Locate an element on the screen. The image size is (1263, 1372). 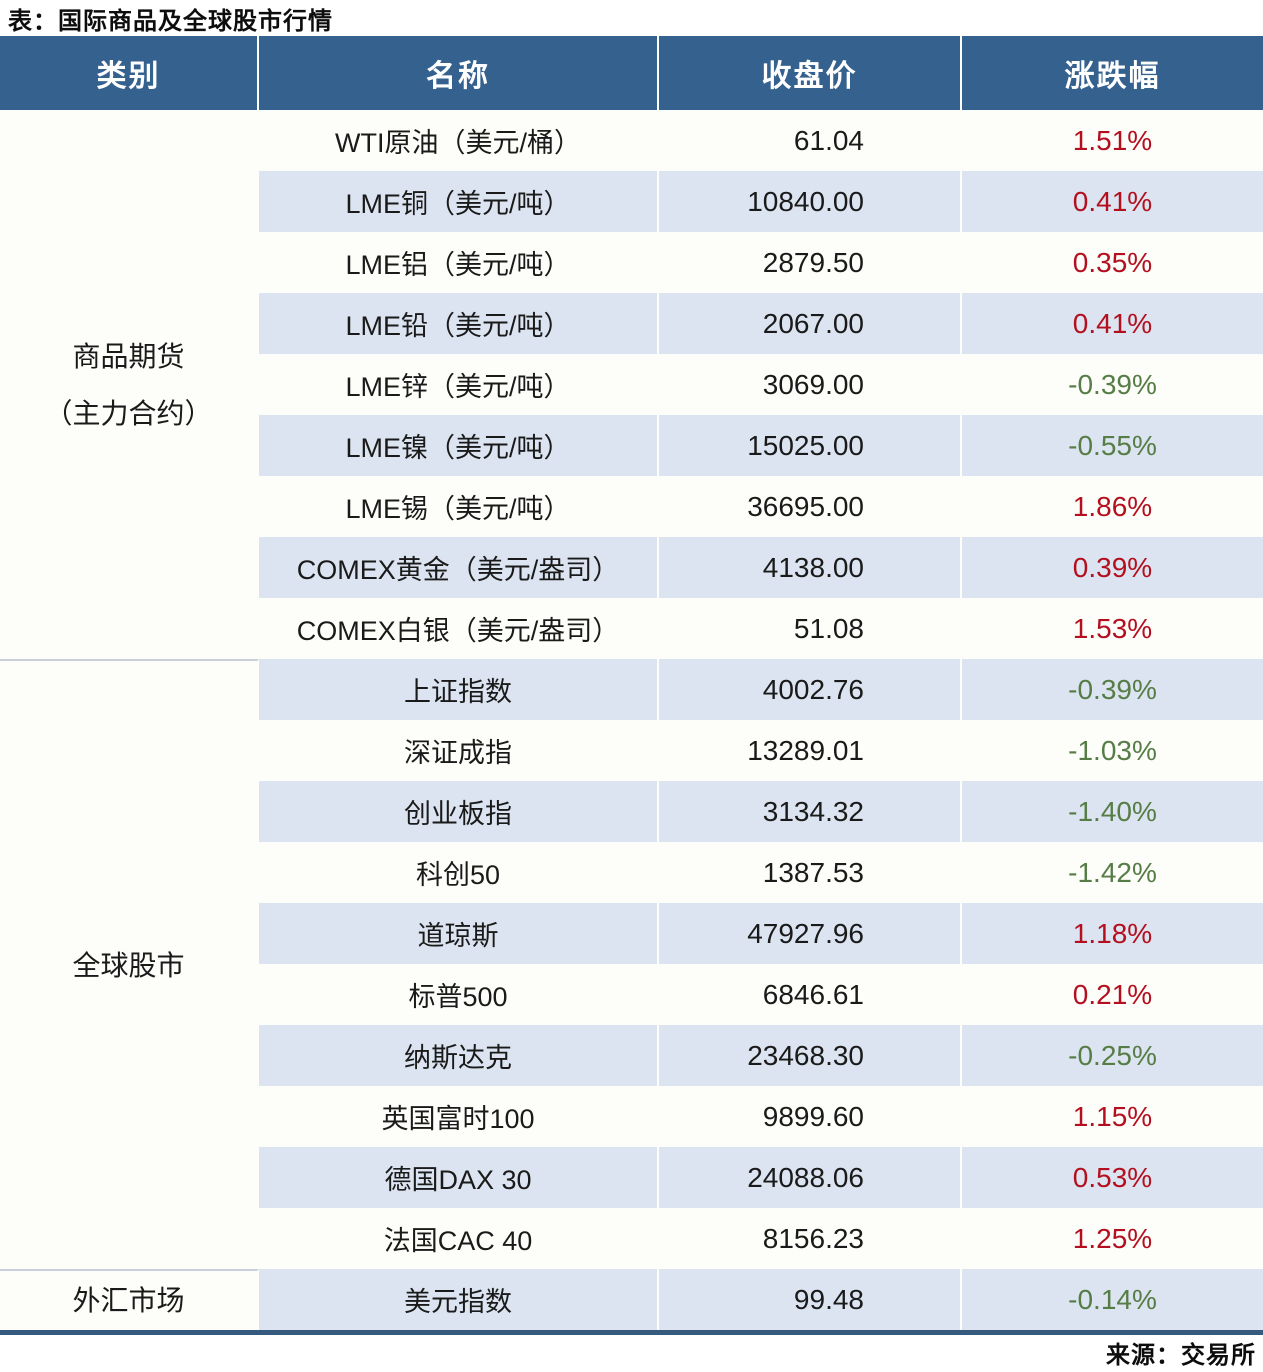
close-price-cell: 3069.00 is located at coordinates (810, 384).